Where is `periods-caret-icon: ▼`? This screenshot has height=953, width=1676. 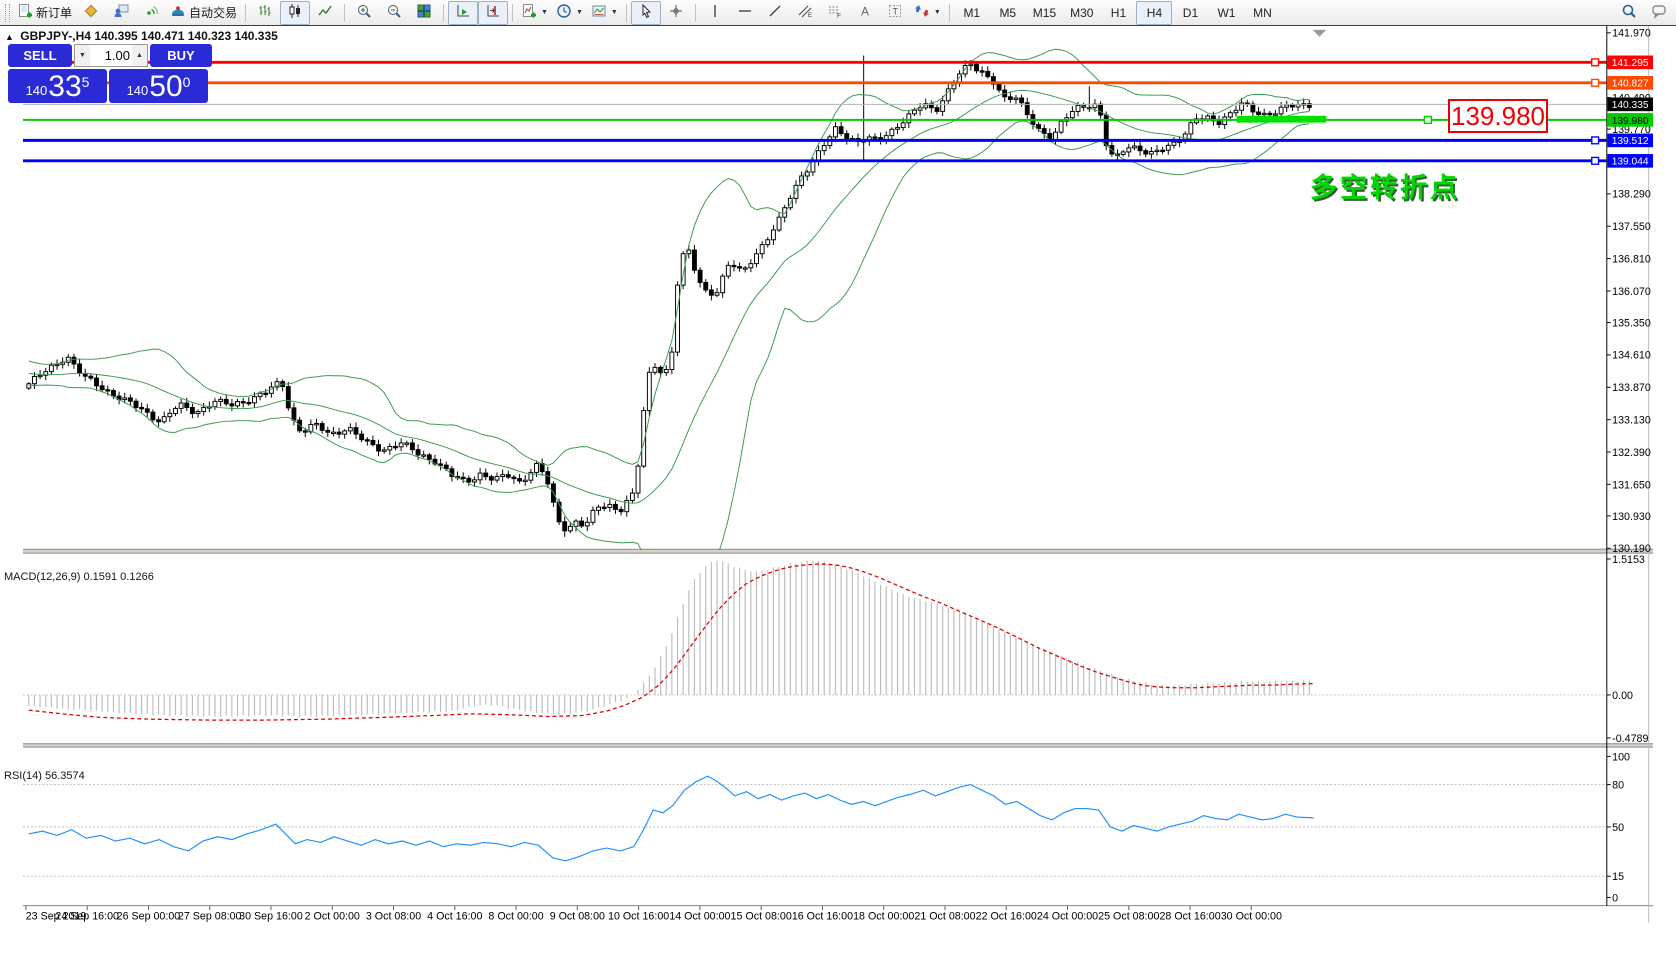
periods-caret-icon: ▼ is located at coordinates (579, 12).